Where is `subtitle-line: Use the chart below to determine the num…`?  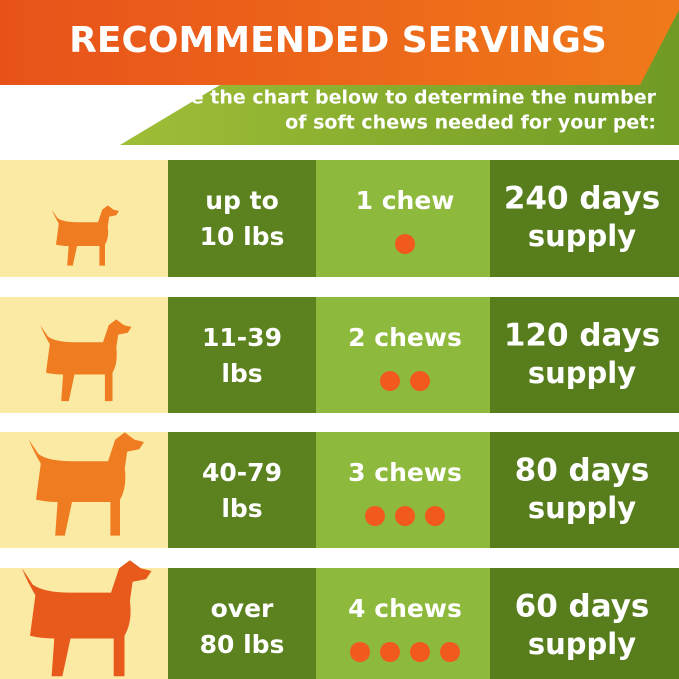 subtitle-line: Use the chart below to determine the num… is located at coordinates (410, 98).